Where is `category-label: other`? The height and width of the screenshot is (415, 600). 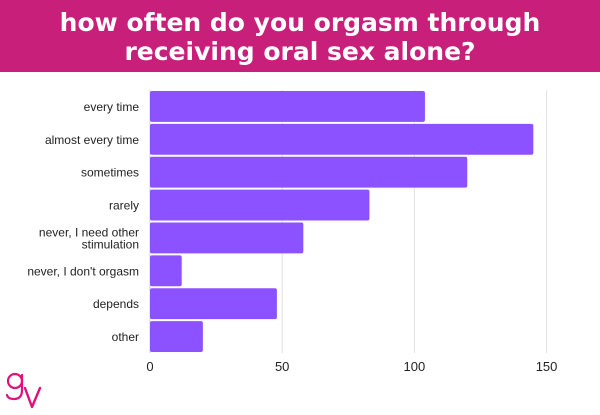
category-label: other is located at coordinates (125, 337).